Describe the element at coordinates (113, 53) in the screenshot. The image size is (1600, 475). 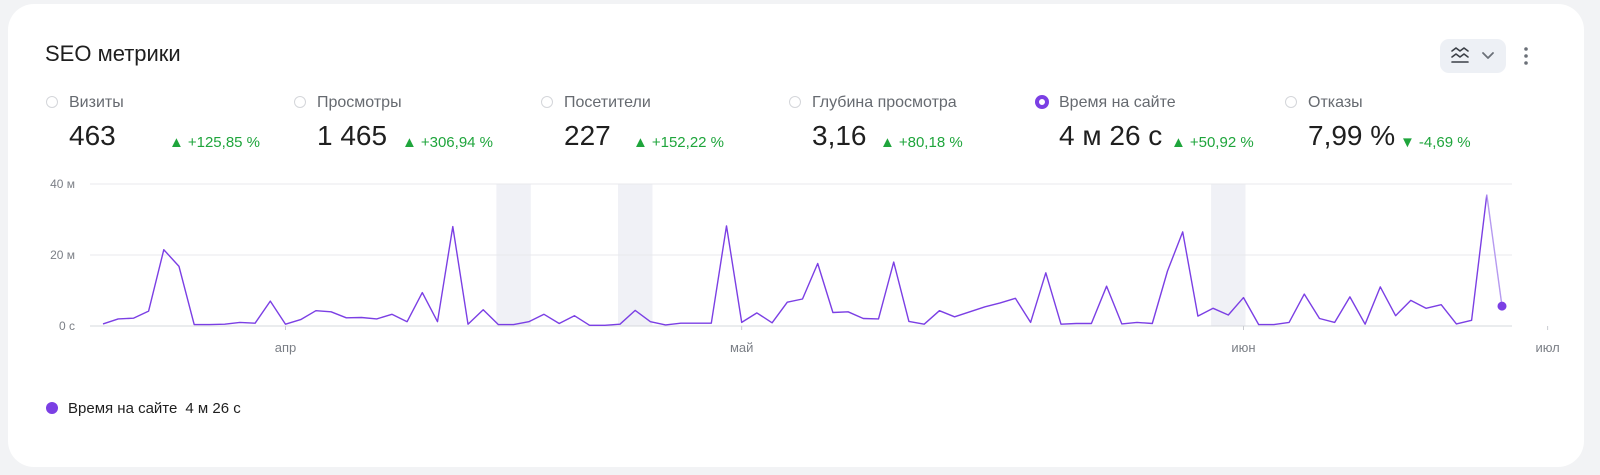
I see `card-title: SEO метрики` at that location.